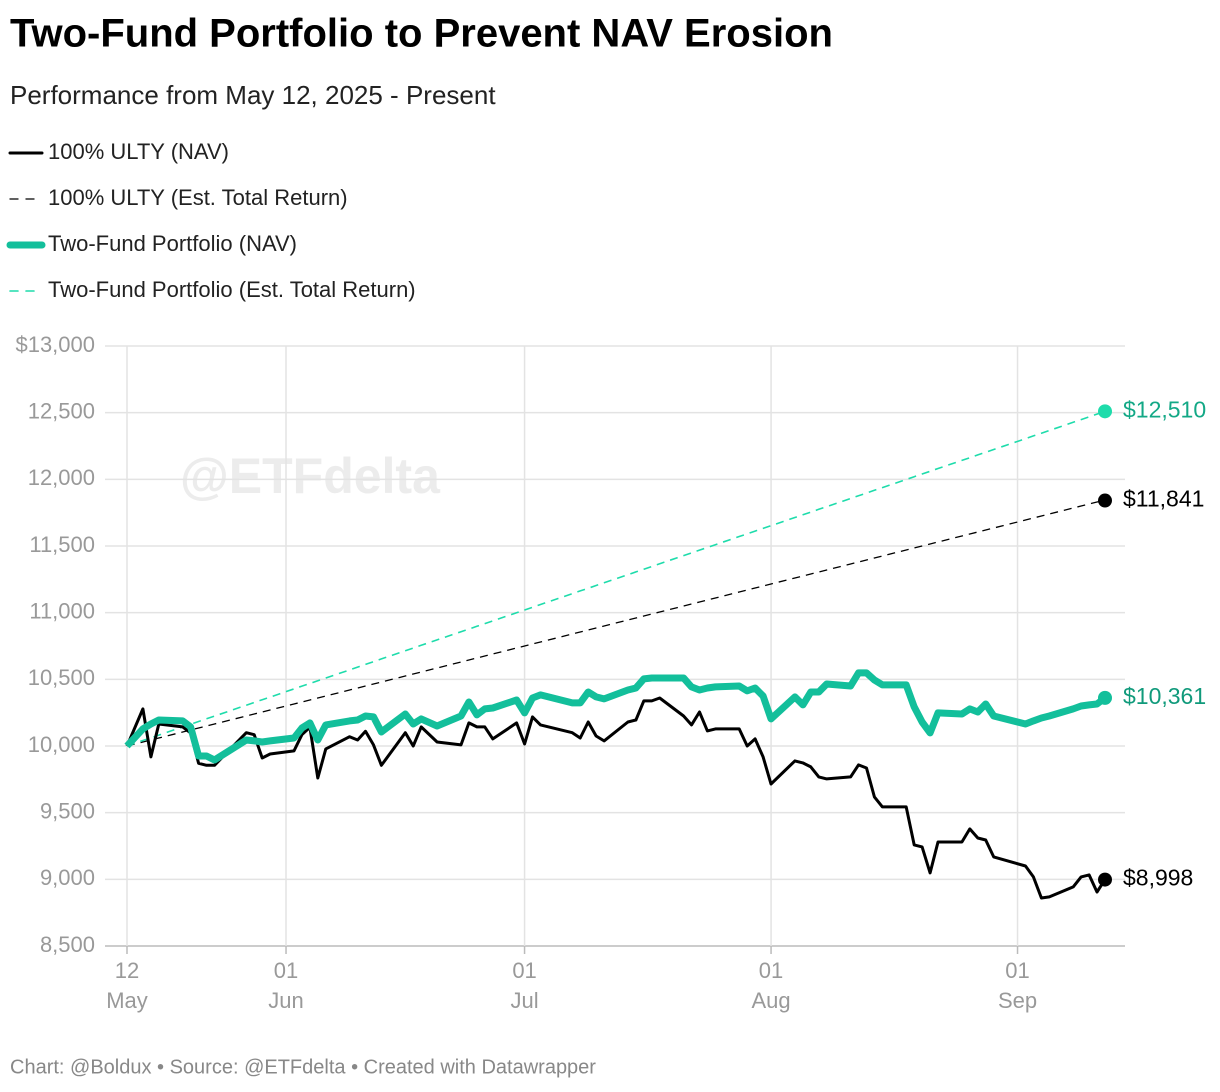  I want to click on legend-label: 100% ULTY (NAV), so click(138, 151).